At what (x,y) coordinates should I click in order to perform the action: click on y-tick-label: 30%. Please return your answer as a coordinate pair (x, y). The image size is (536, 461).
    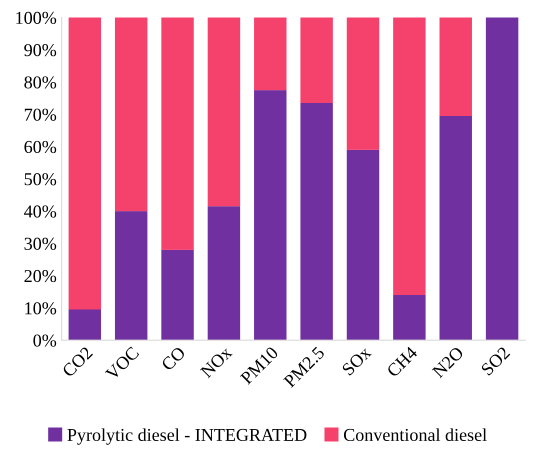
    Looking at the image, I should click on (40, 244).